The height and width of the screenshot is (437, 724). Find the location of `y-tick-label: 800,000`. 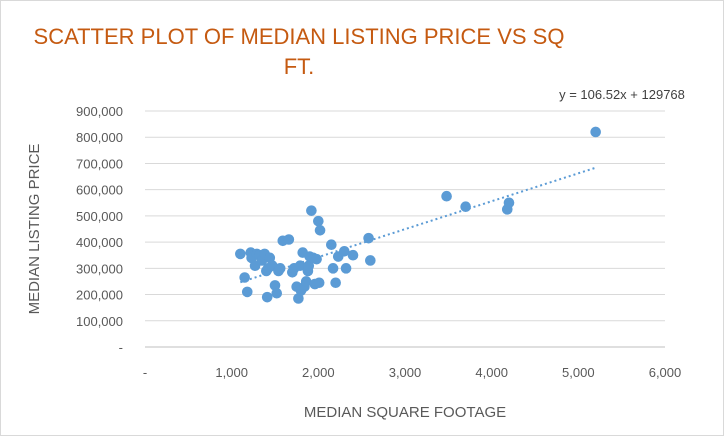

y-tick-label: 800,000 is located at coordinates (99, 137).